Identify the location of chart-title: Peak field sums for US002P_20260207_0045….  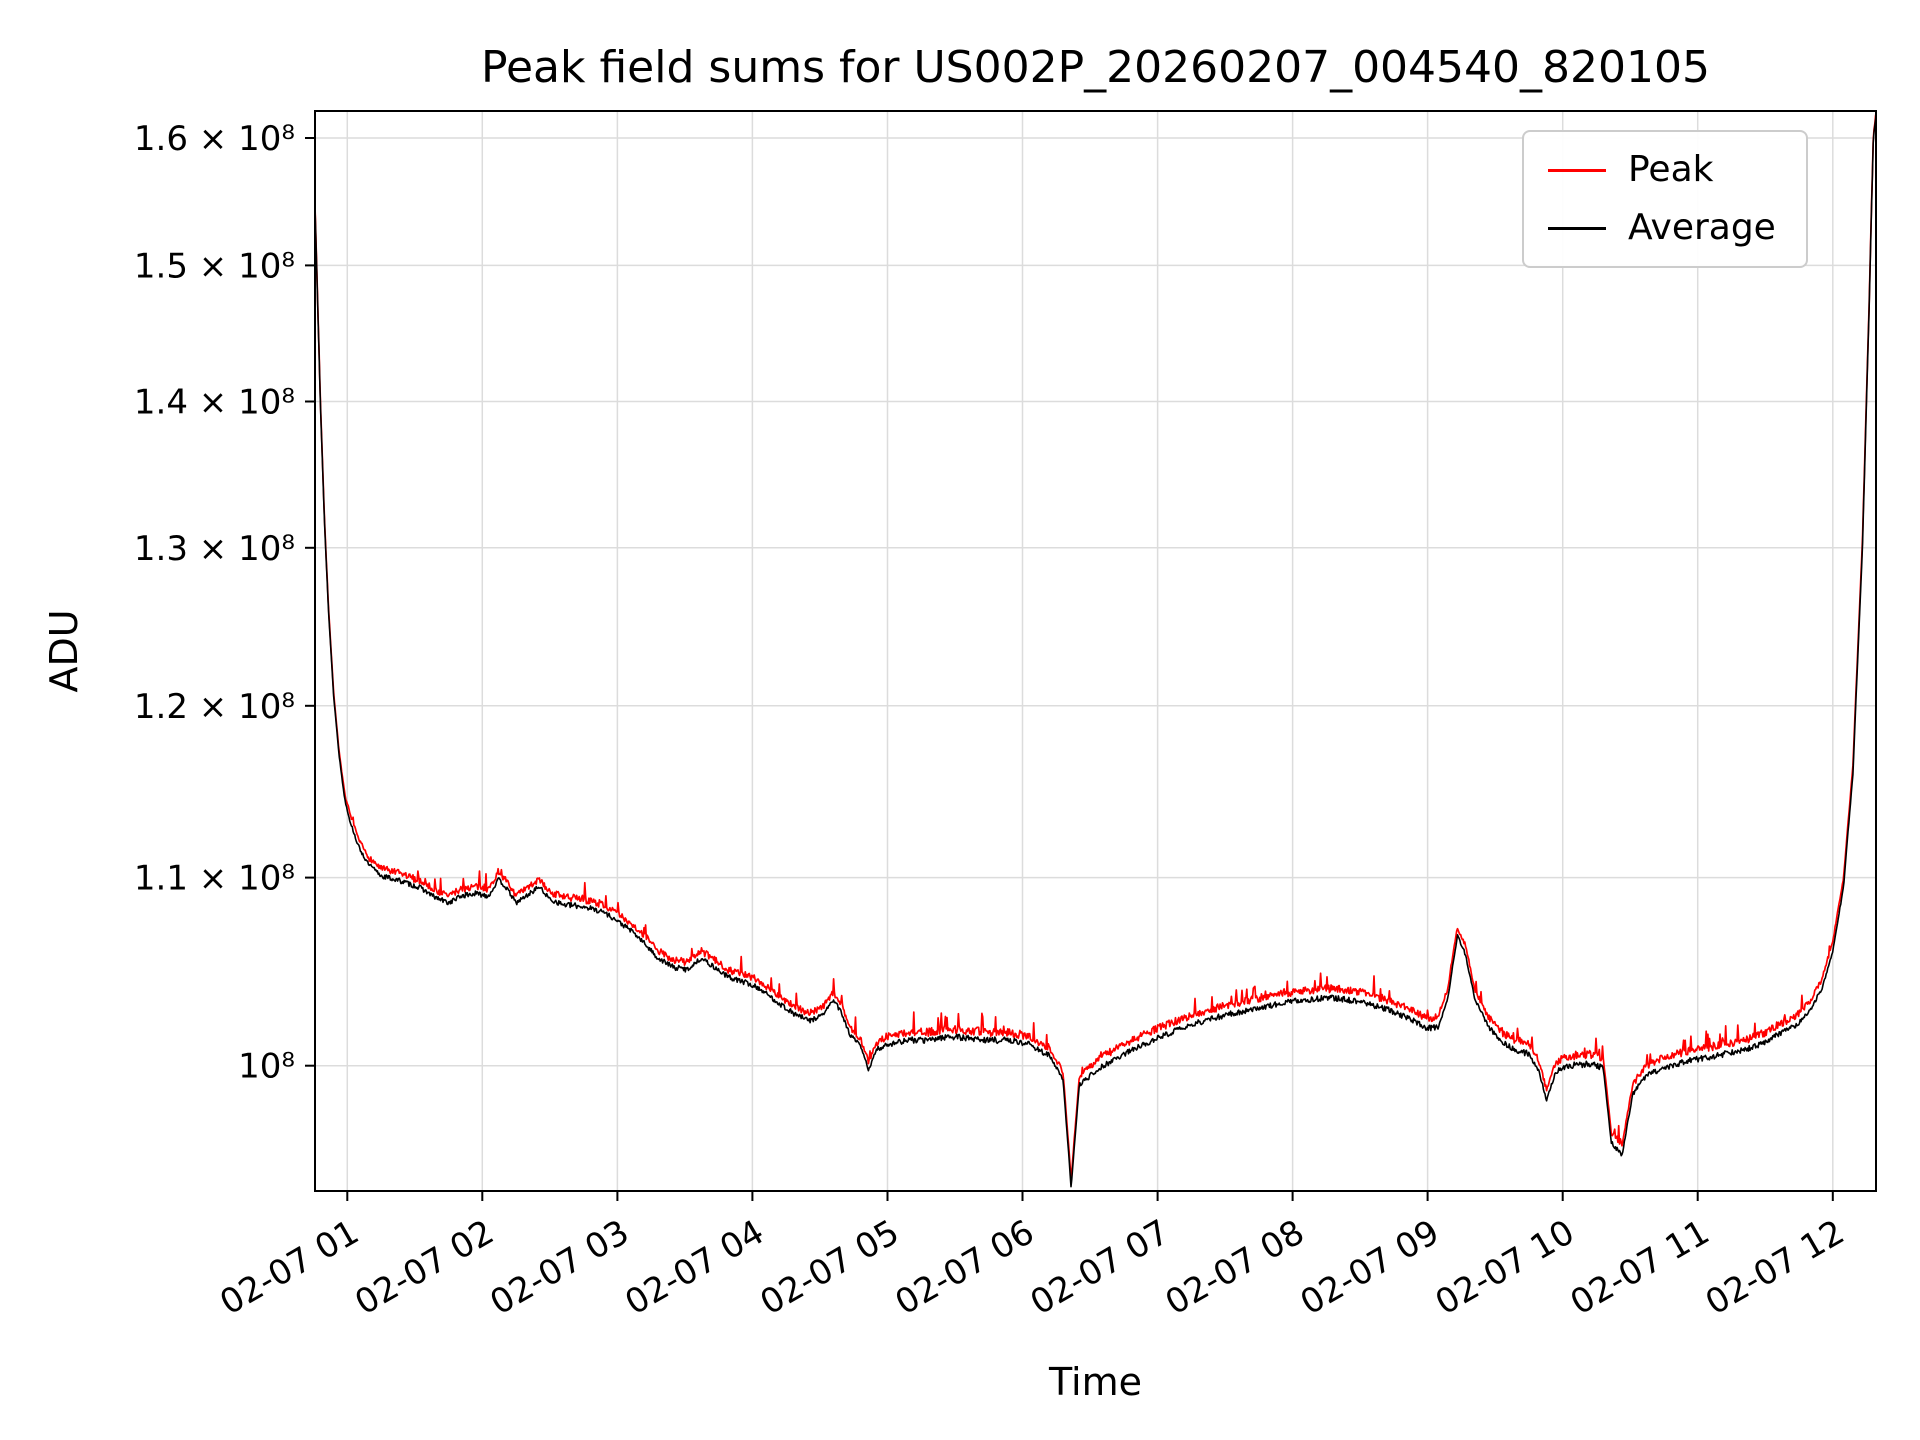
(1095, 67).